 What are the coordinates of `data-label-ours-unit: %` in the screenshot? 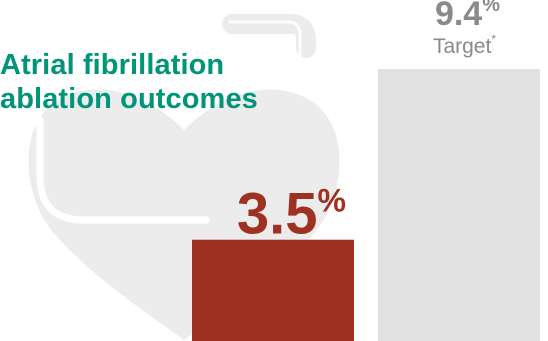 It's located at (332, 201).